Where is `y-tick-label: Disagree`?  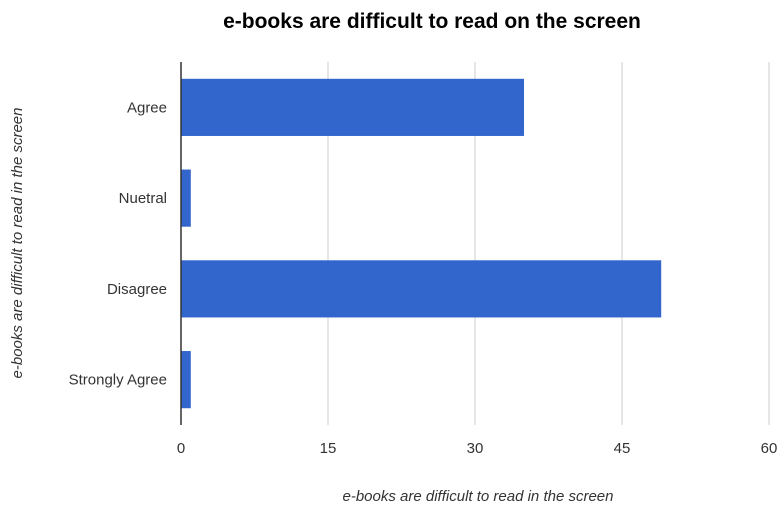 y-tick-label: Disagree is located at coordinates (137, 289).